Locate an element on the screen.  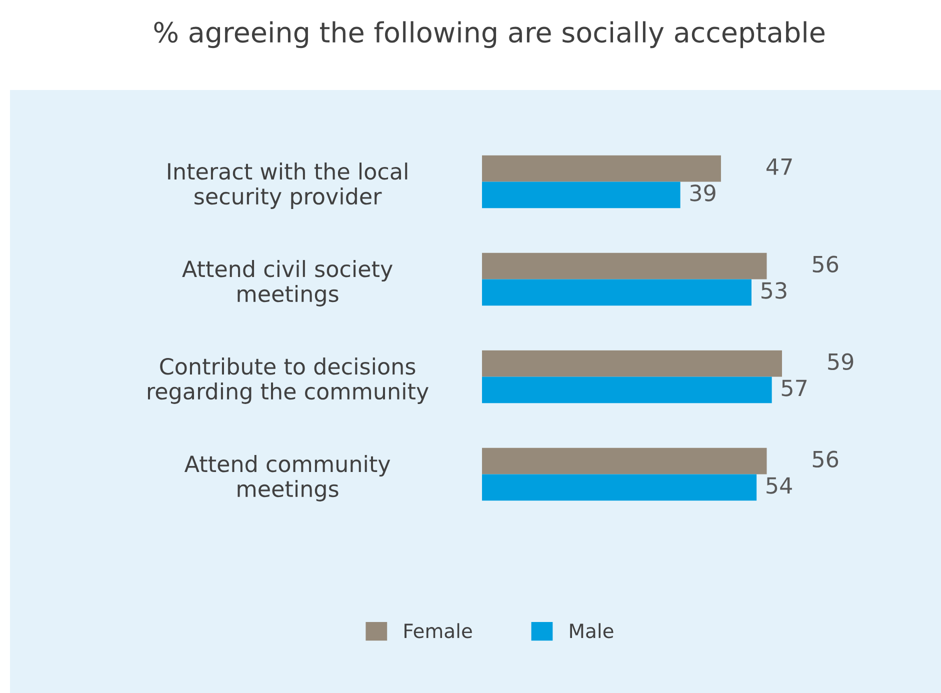
legend-label: Male is located at coordinates (592, 630).